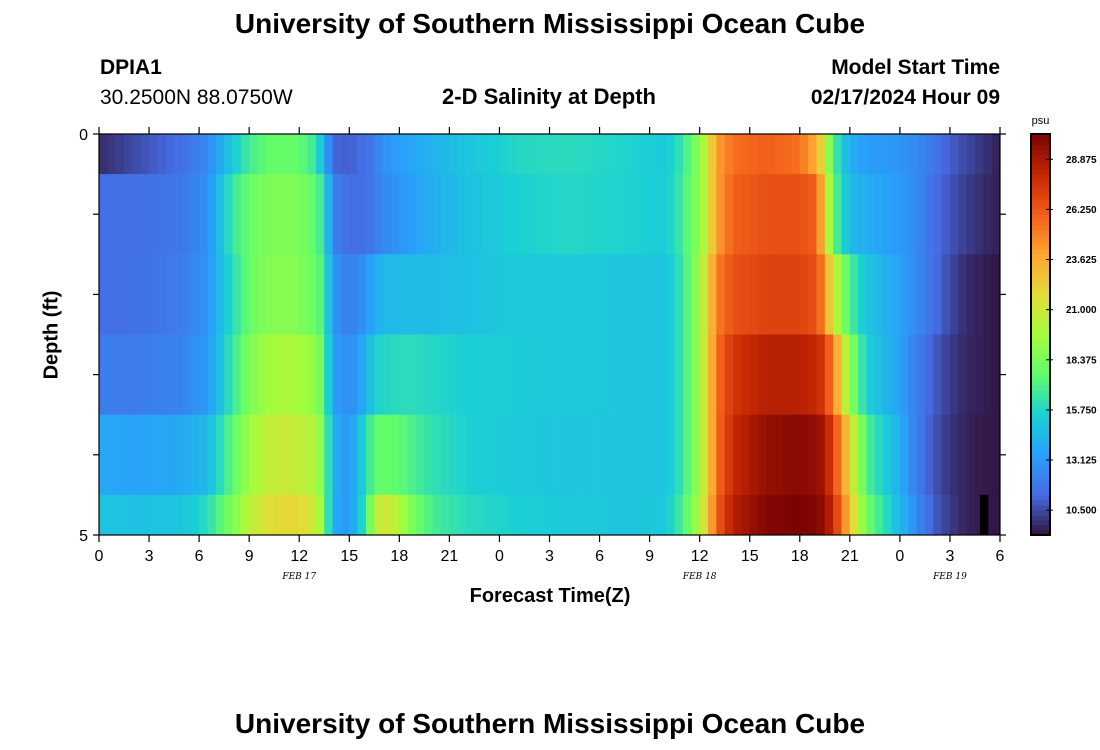 The image size is (1100, 750). What do you see at coordinates (649, 556) in the screenshot?
I see `x-tick-label: 9` at bounding box center [649, 556].